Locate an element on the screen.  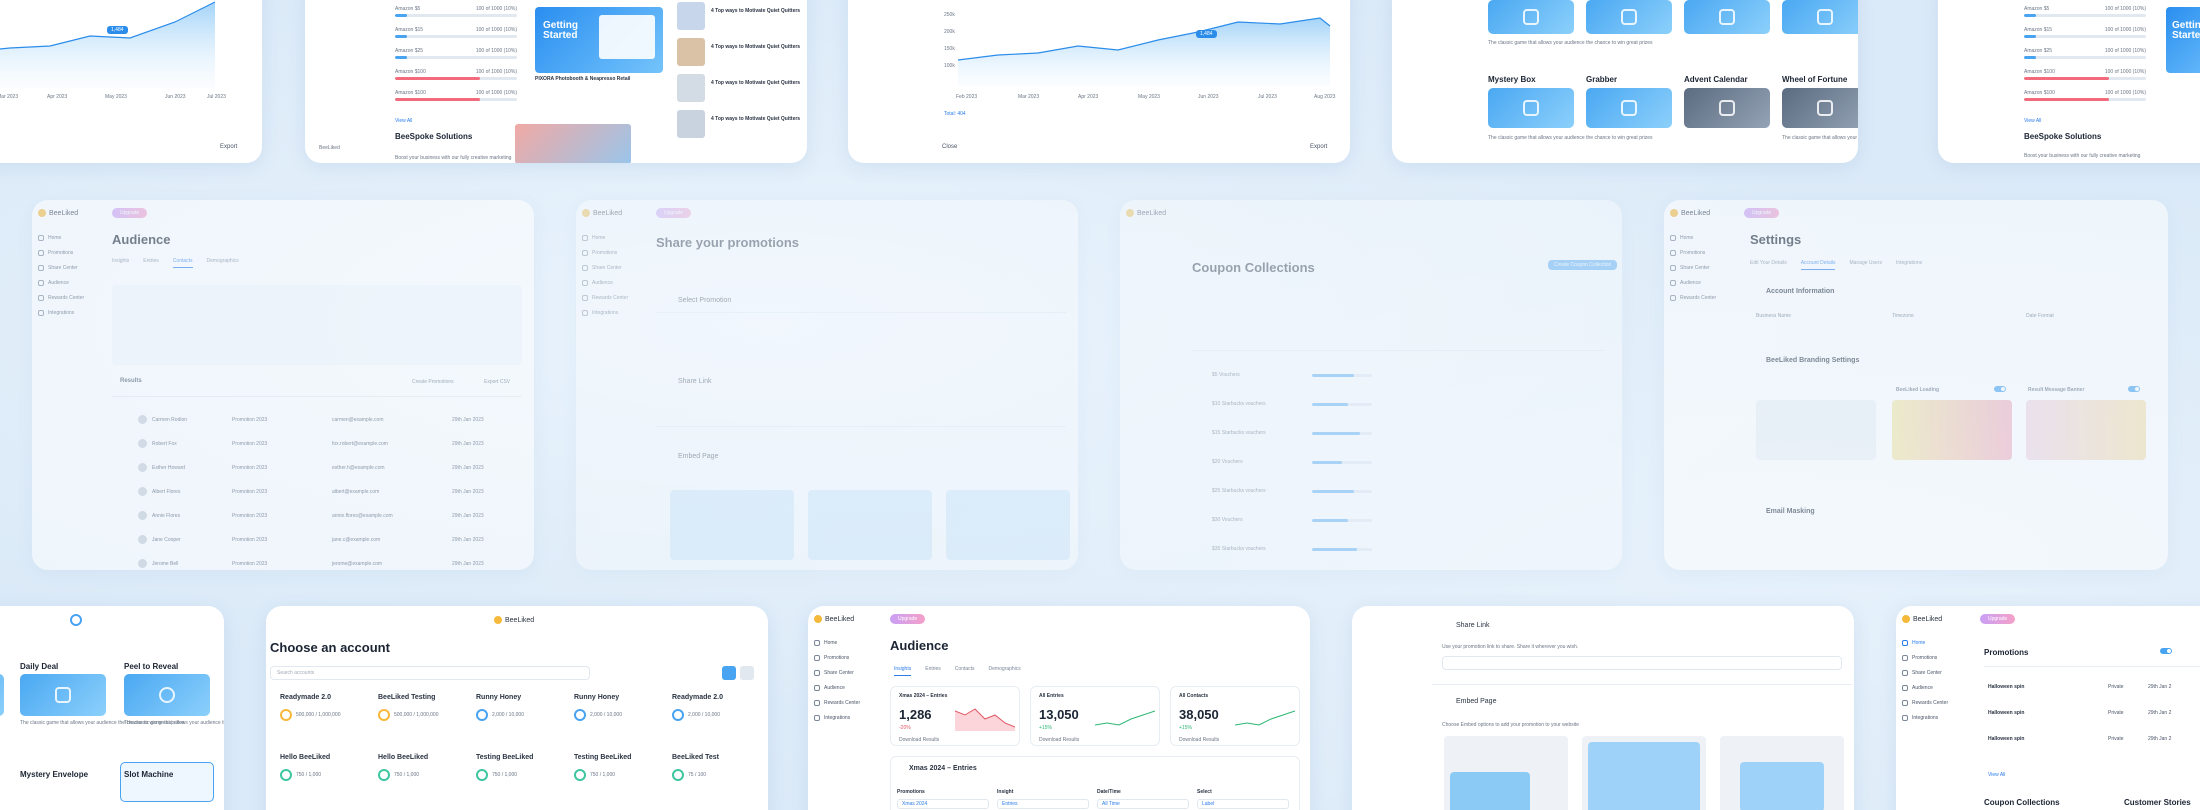
tab-entries: Entries is located at coordinates (151, 261).